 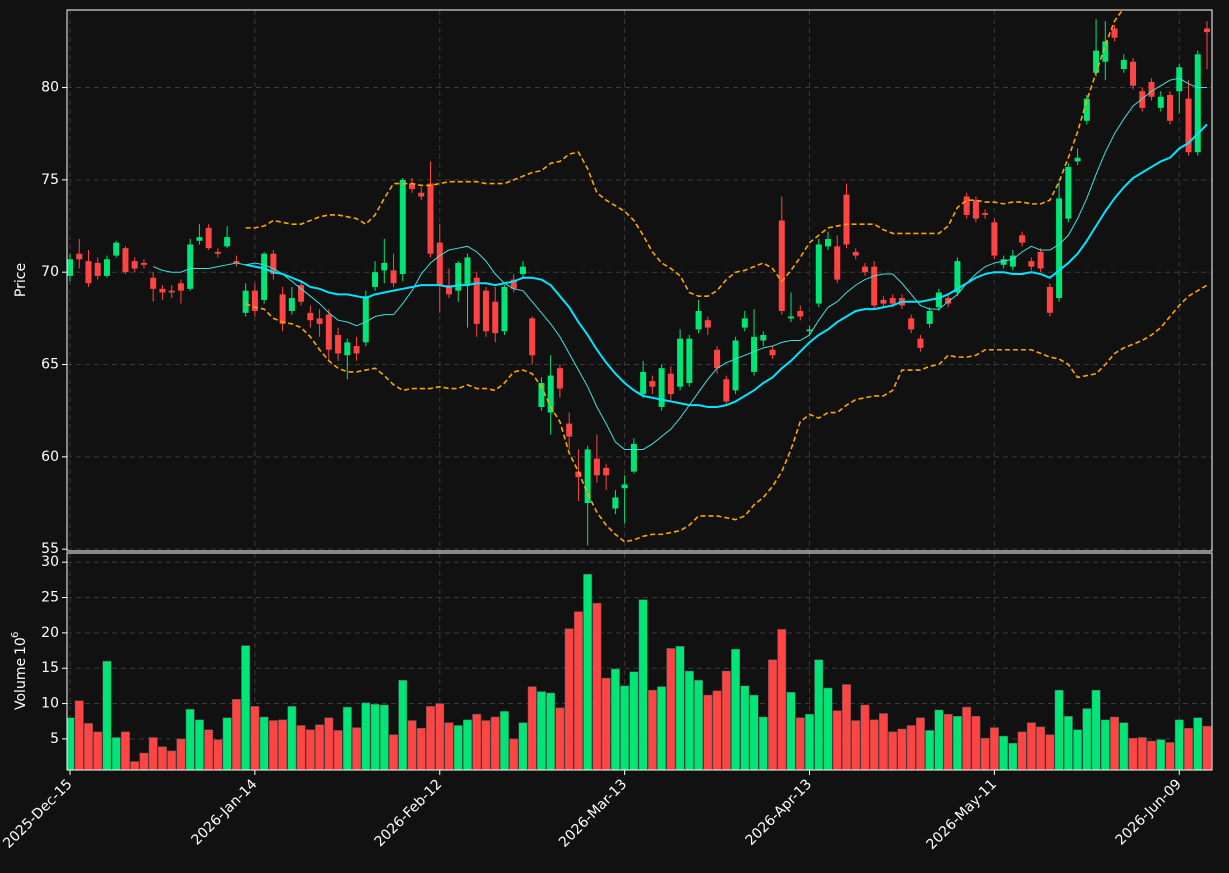 What do you see at coordinates (593, 813) in the screenshot?
I see `x-tick-label: 2026-Mar-13` at bounding box center [593, 813].